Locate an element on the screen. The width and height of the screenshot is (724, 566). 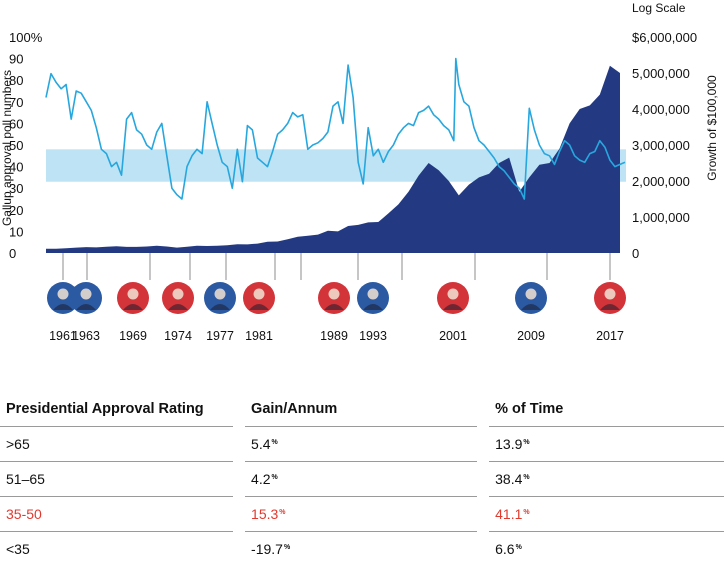
table-row: >65 5.4% 13.9% is located at coordinates (362, 444).